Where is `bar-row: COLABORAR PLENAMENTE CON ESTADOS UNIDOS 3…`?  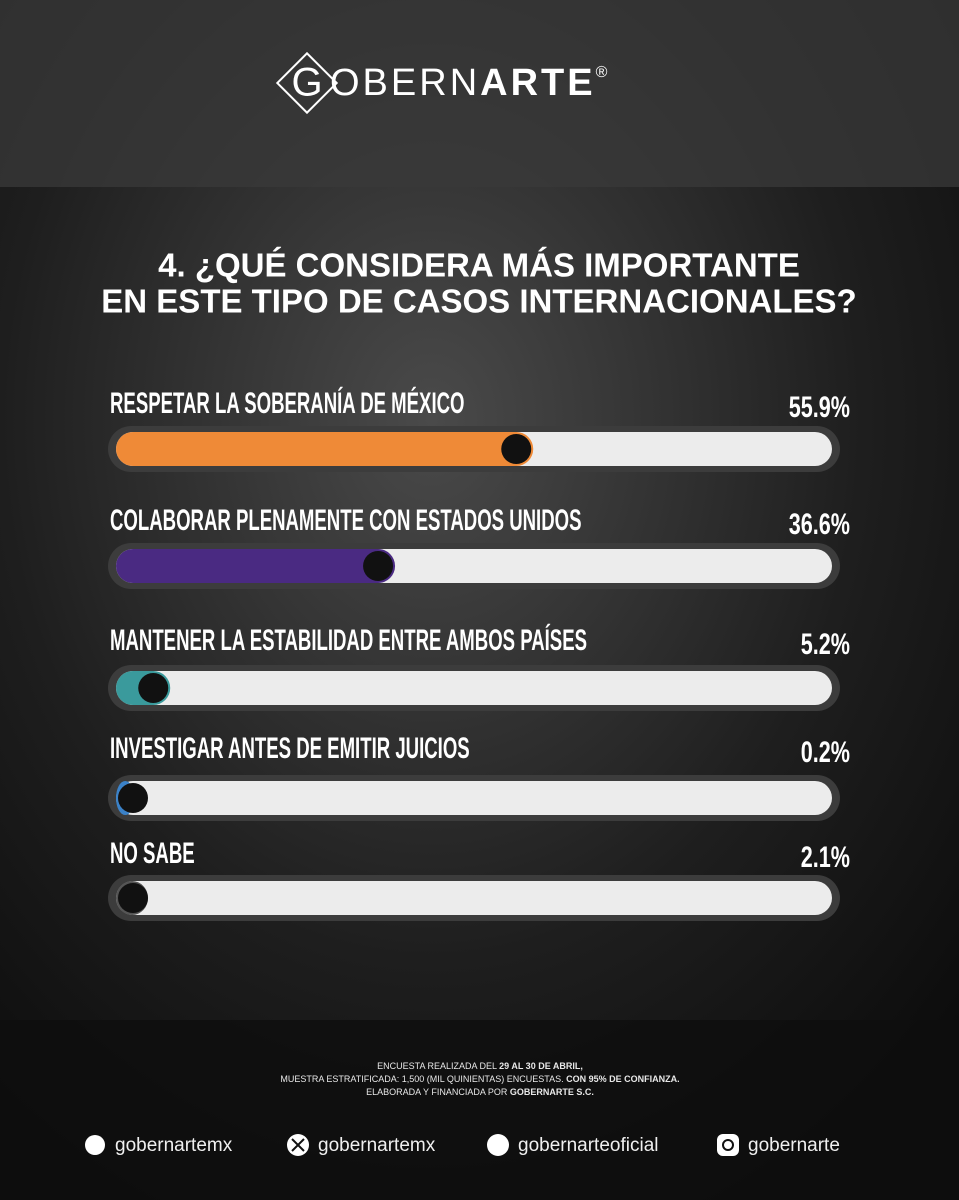 bar-row: COLABORAR PLENAMENTE CON ESTADOS UNIDOS 3… is located at coordinates (479, 546).